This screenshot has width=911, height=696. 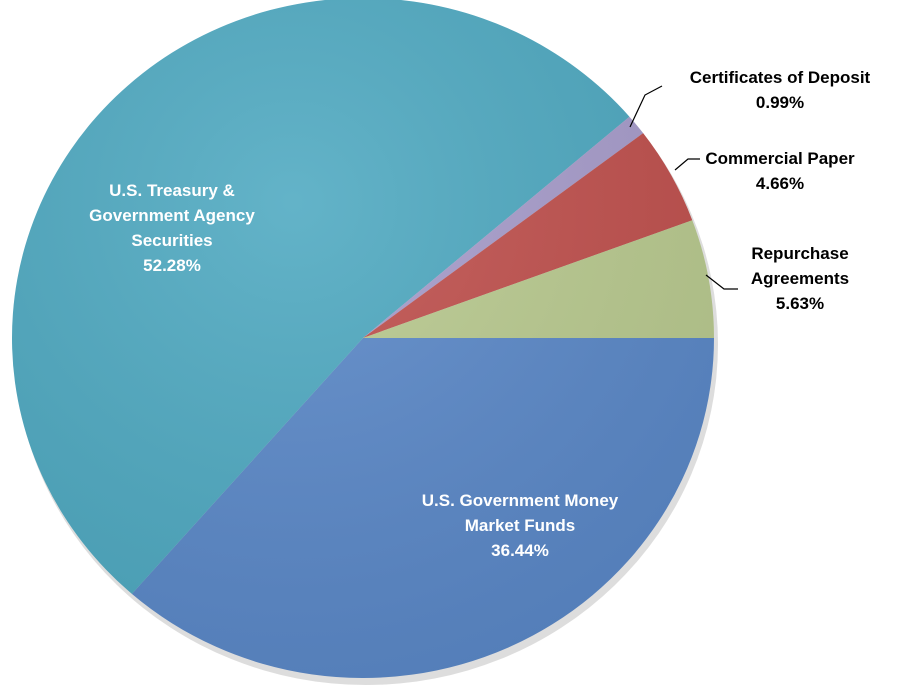 I want to click on category-name: Repurchase Agreements, so click(x=800, y=266).